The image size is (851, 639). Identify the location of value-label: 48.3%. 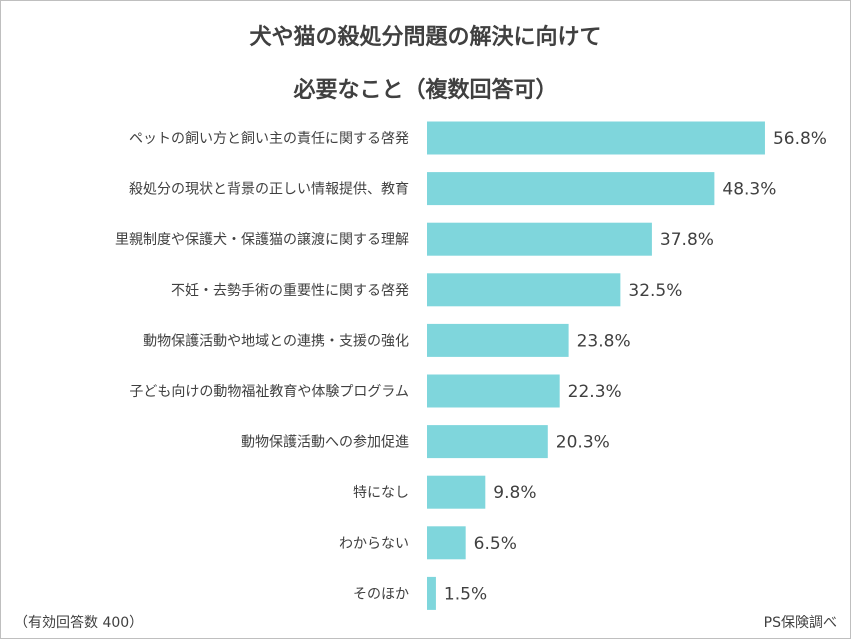
(749, 190).